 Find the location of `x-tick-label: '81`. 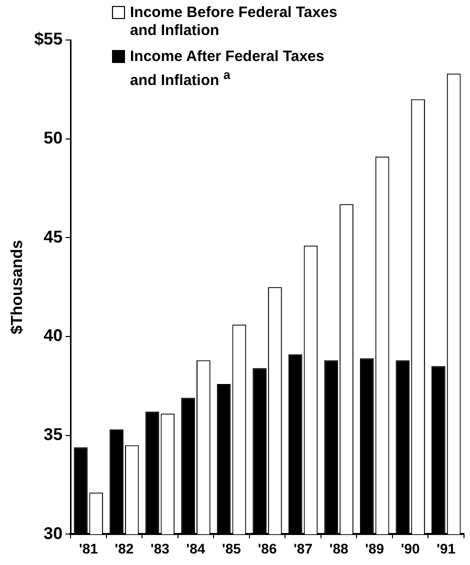

x-tick-label: '81 is located at coordinates (88, 548).